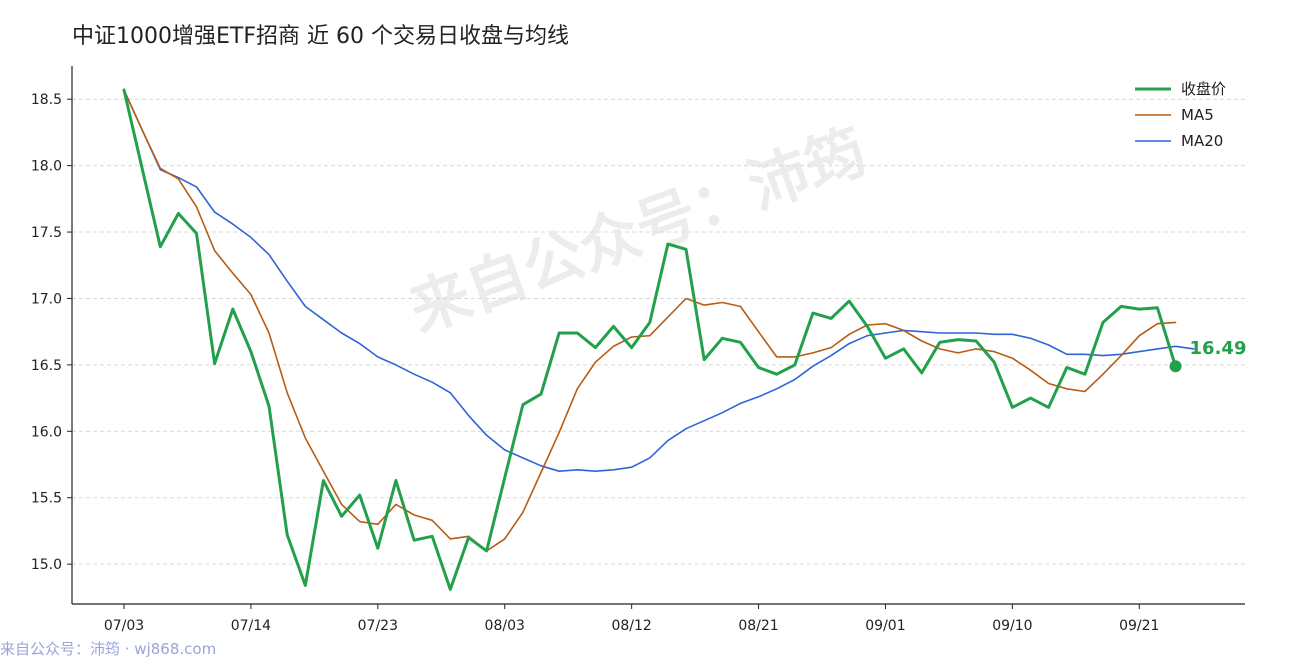  Describe the element at coordinates (46, 565) in the screenshot. I see `y-tick-label: 15.0` at that location.